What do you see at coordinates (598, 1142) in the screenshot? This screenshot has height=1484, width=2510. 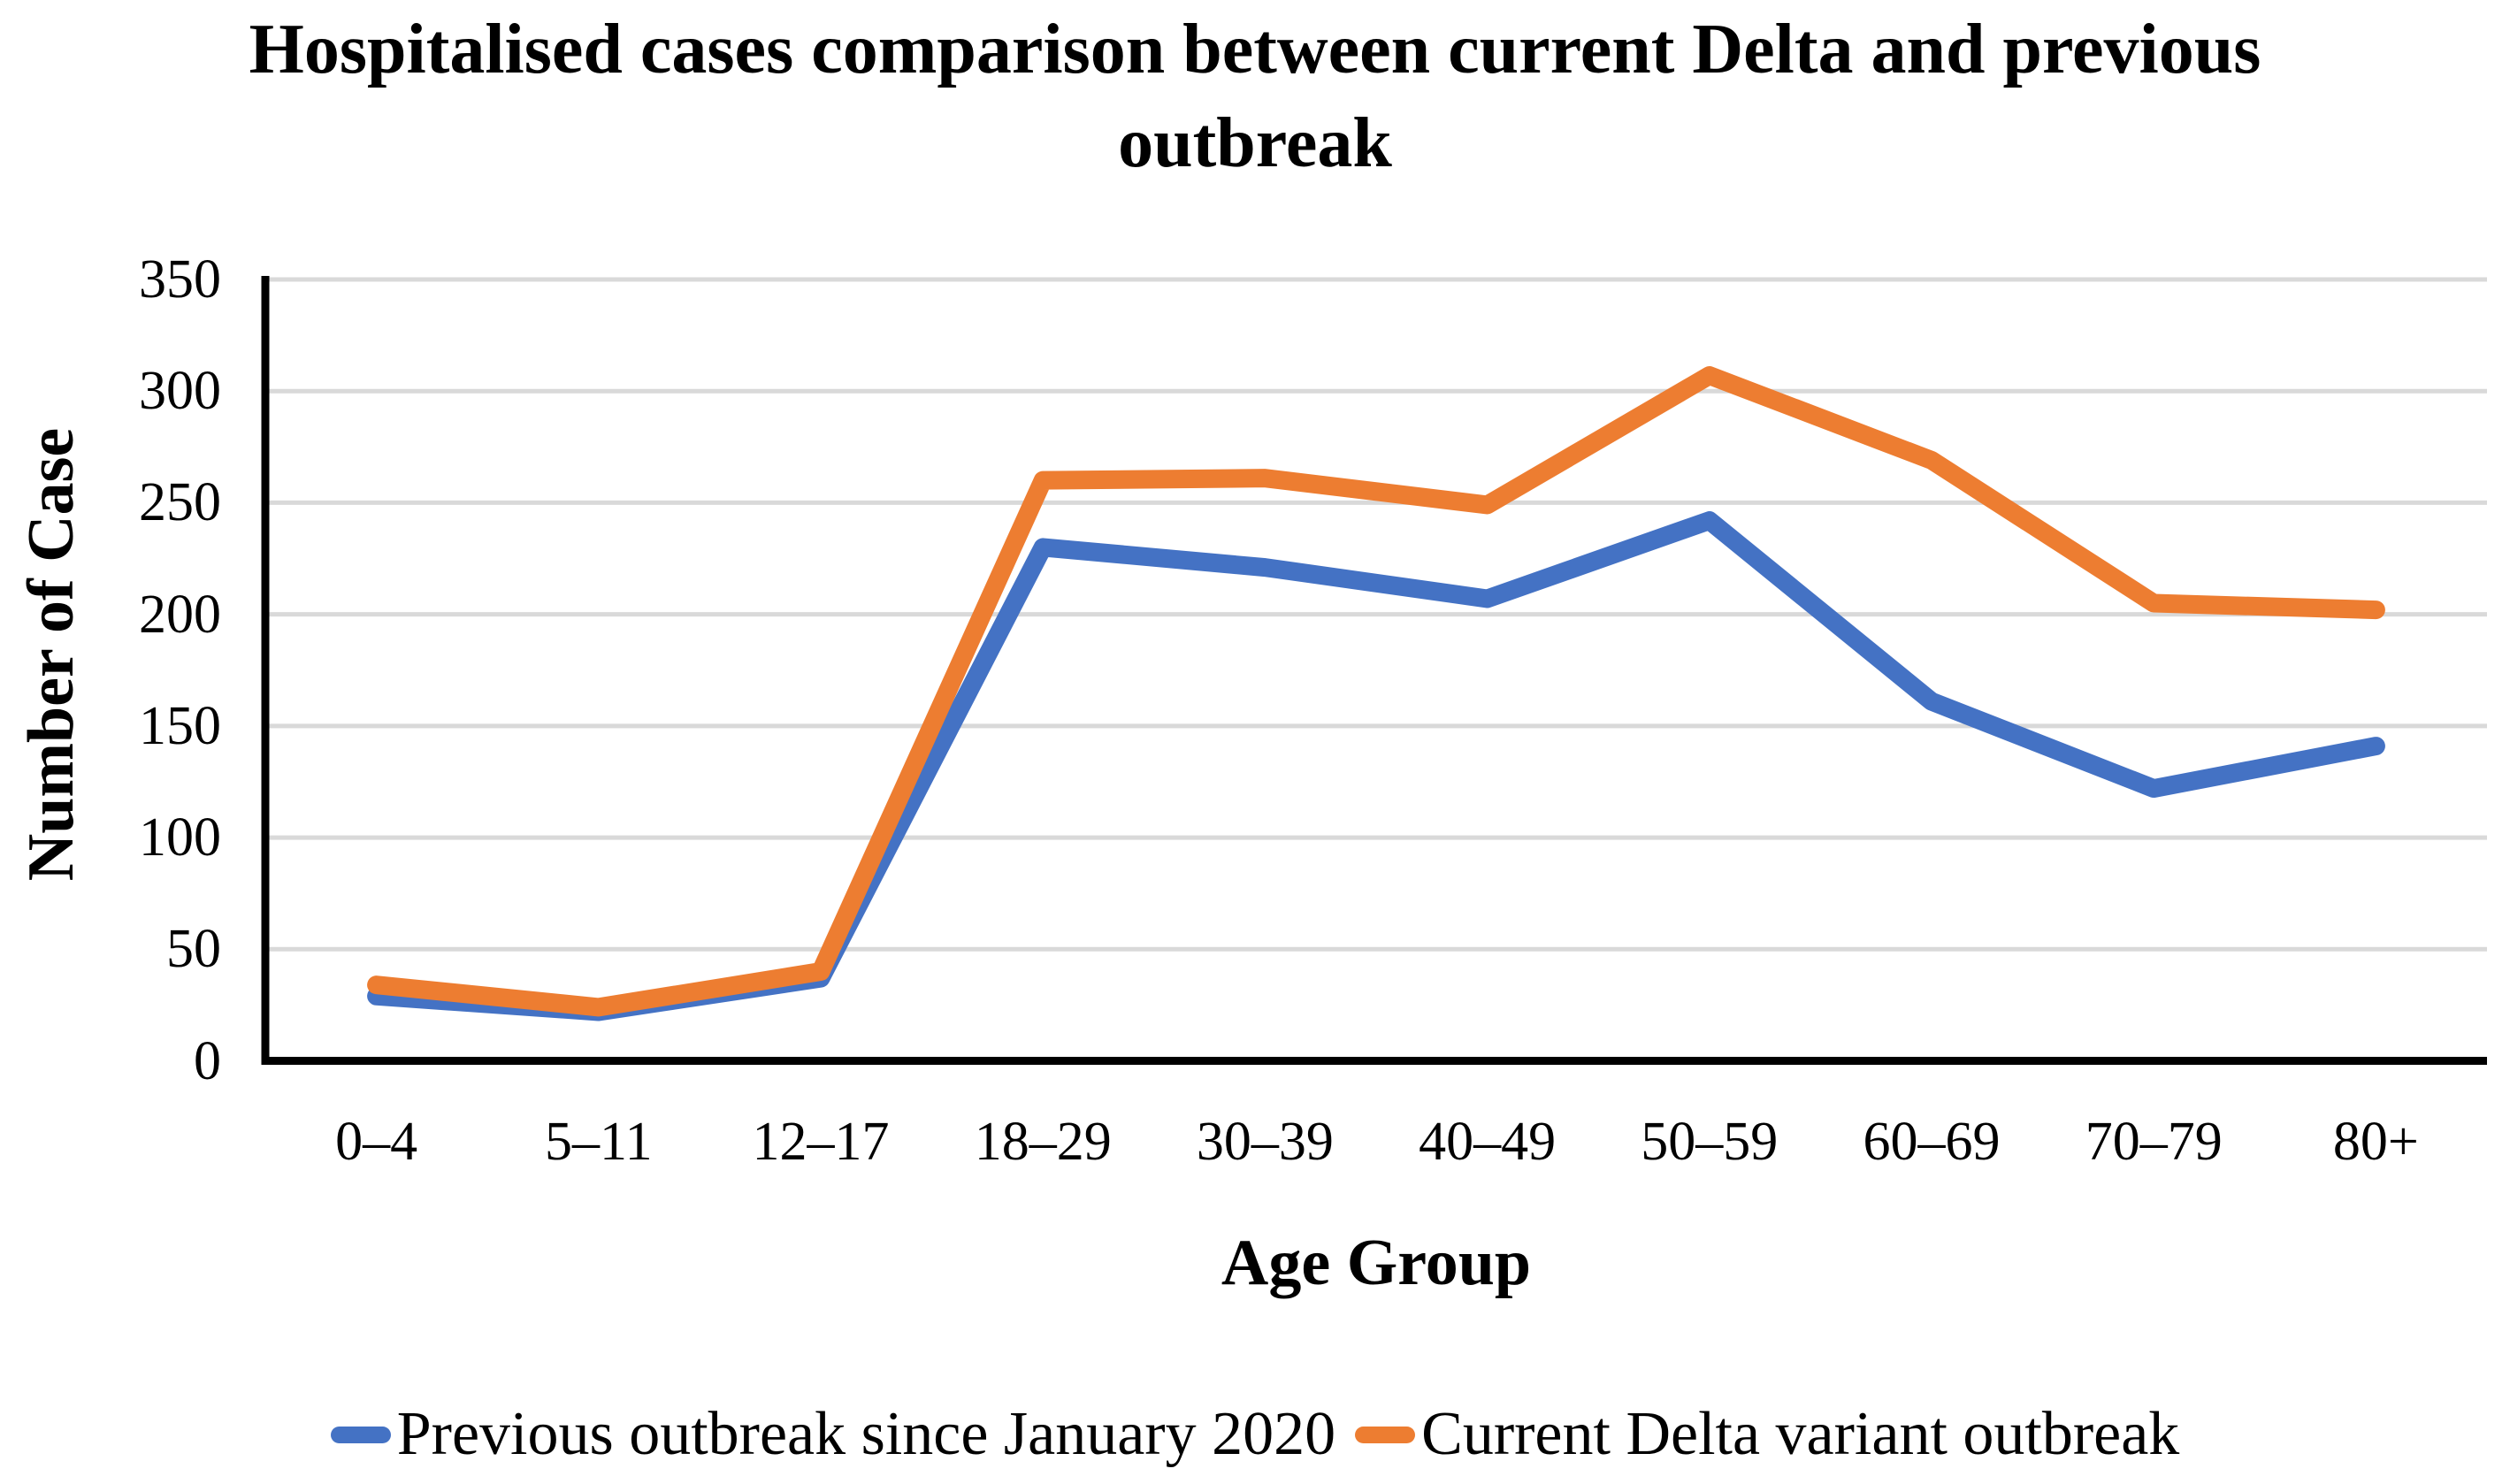 I see `x-tick-label-5-11: 5–11` at bounding box center [598, 1142].